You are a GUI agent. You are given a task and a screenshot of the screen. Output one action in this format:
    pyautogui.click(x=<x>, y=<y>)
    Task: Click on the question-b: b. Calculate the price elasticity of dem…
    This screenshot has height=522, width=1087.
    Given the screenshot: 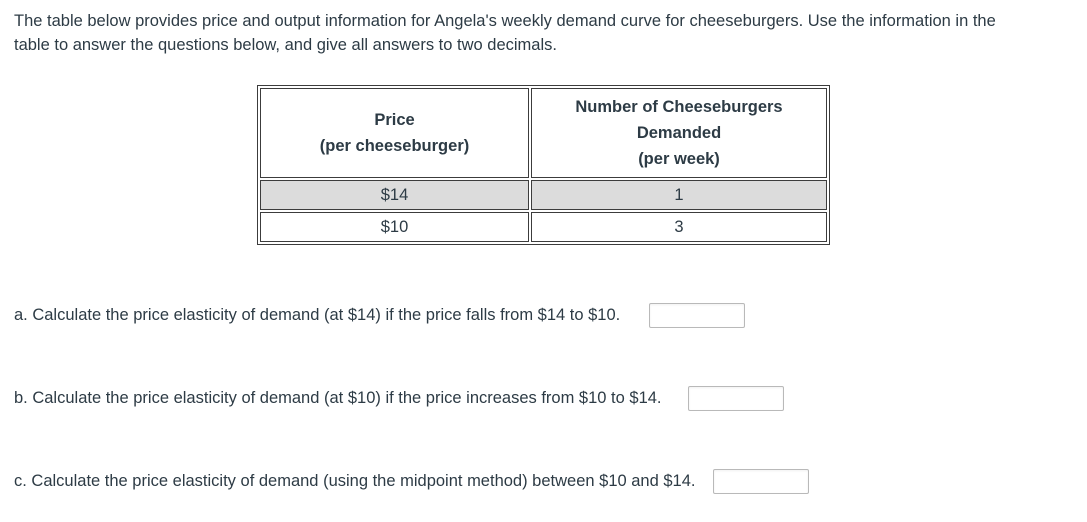 What is the action you would take?
    pyautogui.click(x=550, y=398)
    